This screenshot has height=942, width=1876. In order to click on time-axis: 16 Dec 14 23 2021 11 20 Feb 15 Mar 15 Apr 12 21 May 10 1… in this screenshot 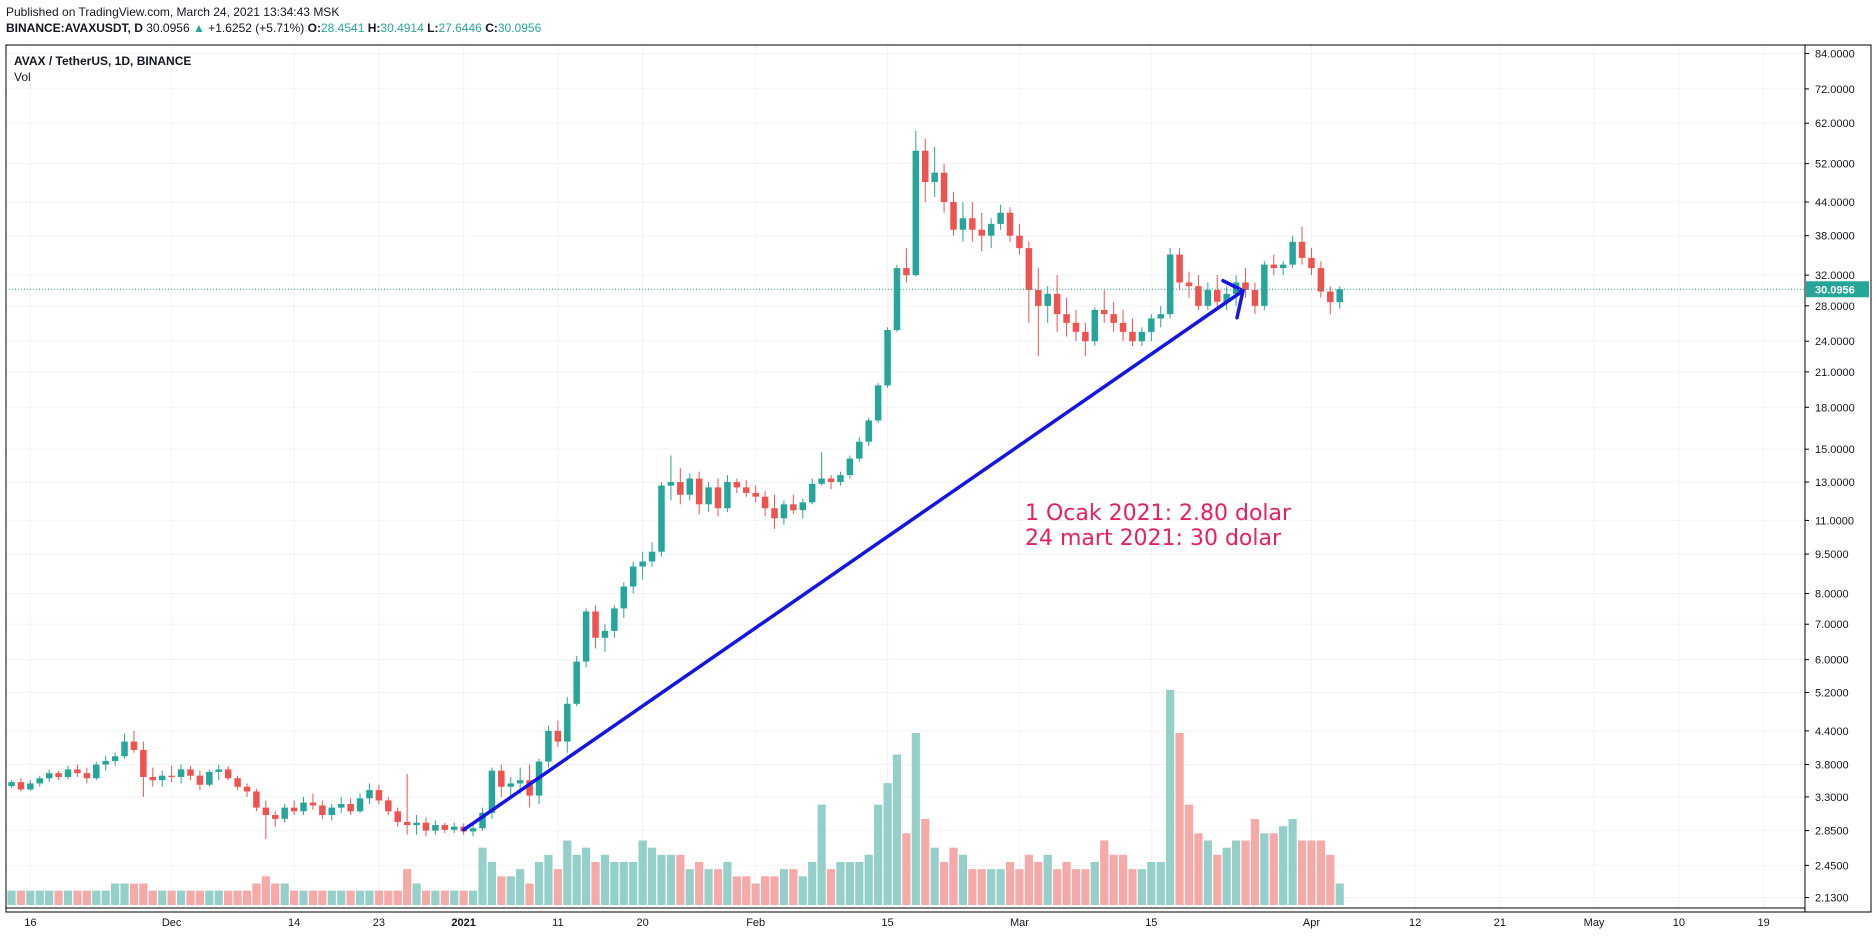, I will do `click(897, 923)`.